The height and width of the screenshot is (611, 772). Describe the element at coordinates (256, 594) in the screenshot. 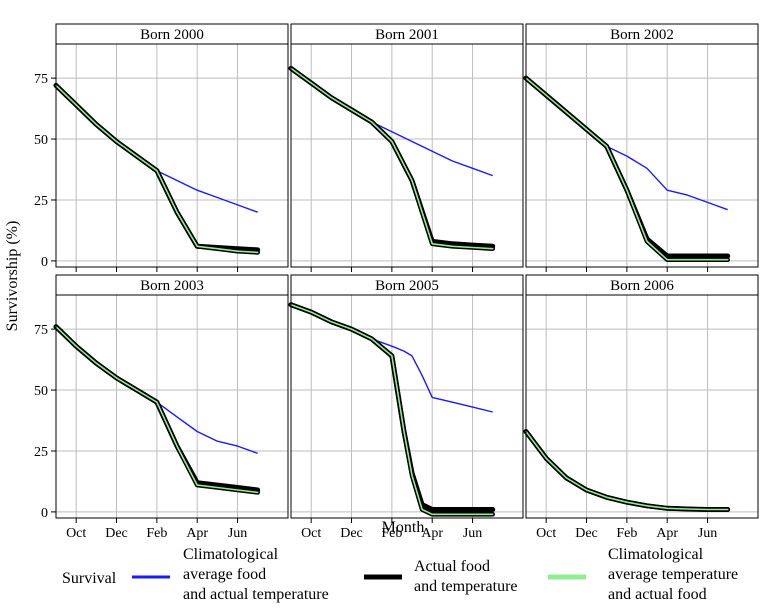

I see `legend-label-climatological-food-line3: and actual temperature` at that location.